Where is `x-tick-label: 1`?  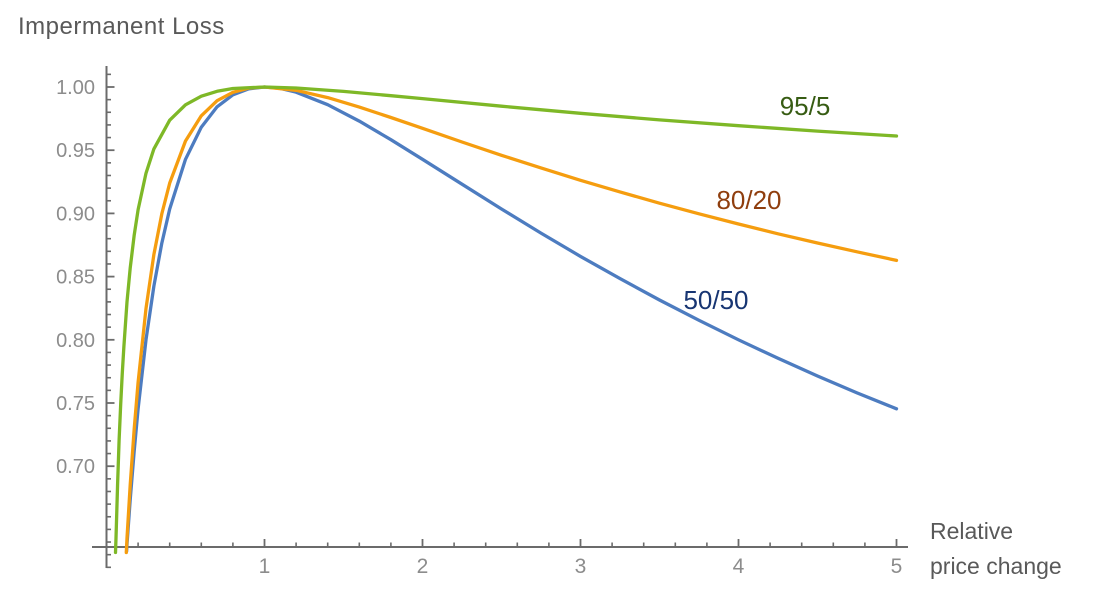
x-tick-label: 1 is located at coordinates (265, 566).